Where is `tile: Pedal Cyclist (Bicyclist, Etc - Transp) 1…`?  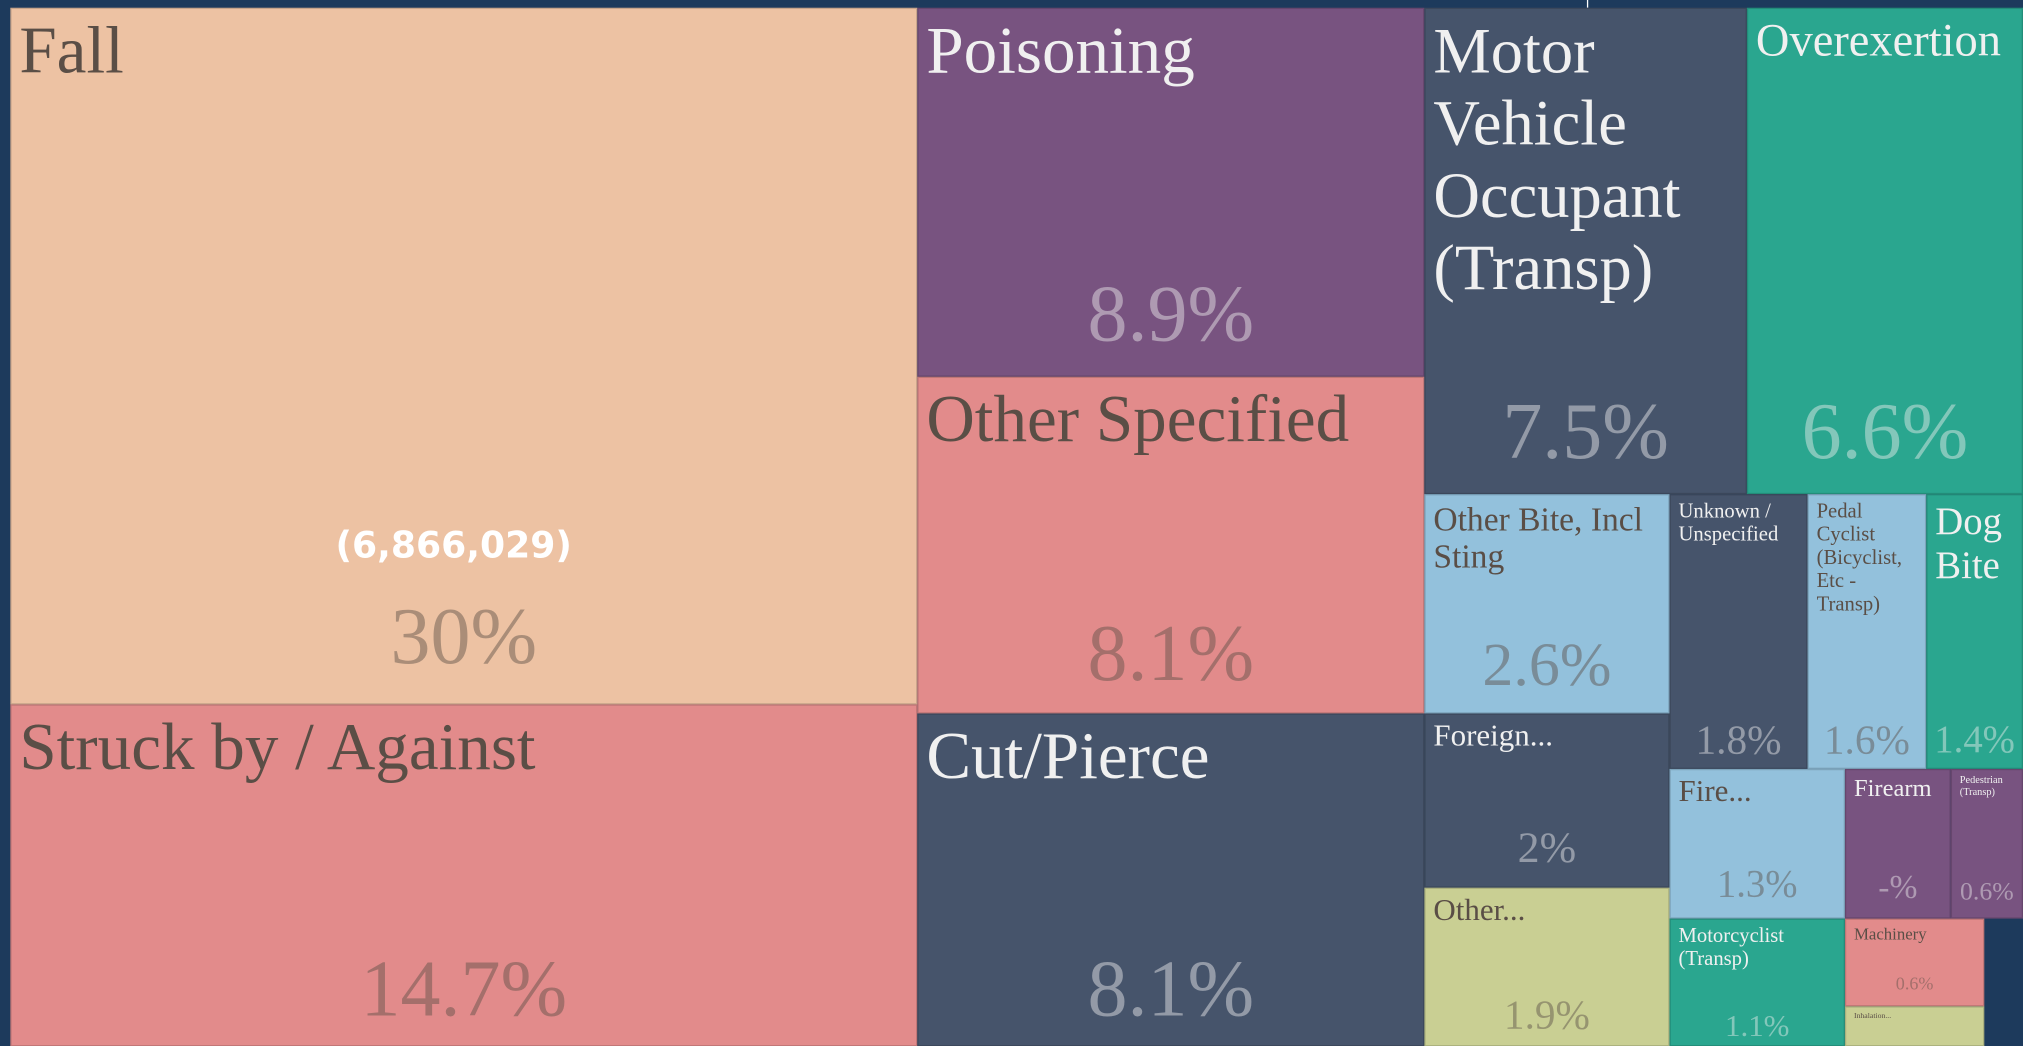
tile: Pedal Cyclist (Bicyclist, Etc - Transp) 1… is located at coordinates (1867, 631).